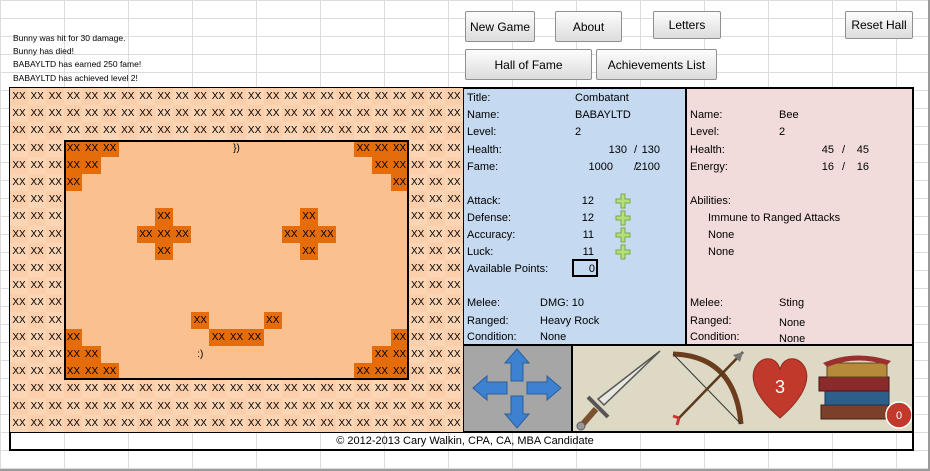  I want to click on border, so click(913, 269).